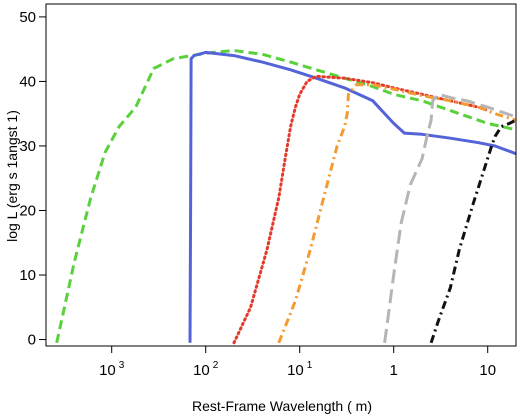 This screenshot has height=417, width=520. Describe the element at coordinates (32, 340) in the screenshot. I see `y-tick-label: 0` at that location.